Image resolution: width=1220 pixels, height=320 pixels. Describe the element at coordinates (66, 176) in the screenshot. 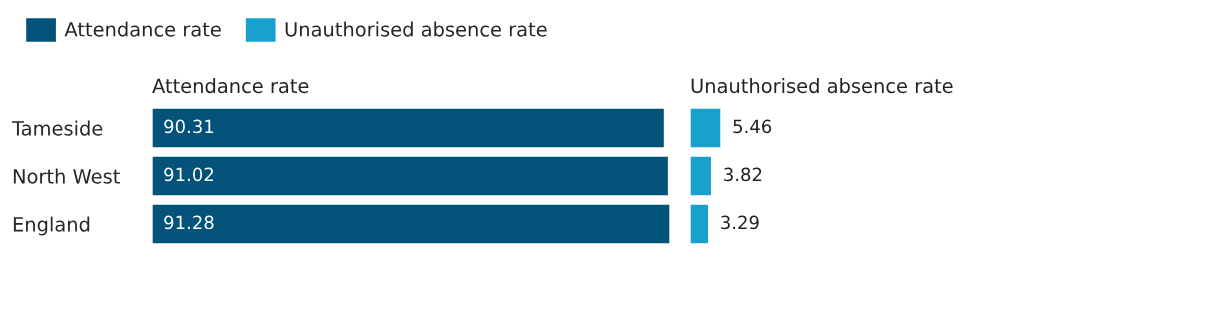

I see `y-tick-label: North West` at that location.